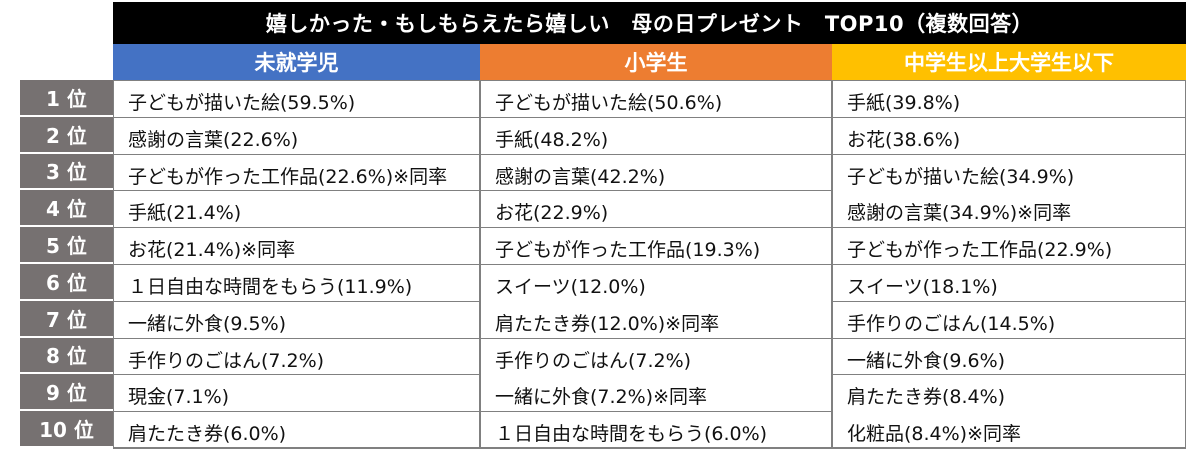 The width and height of the screenshot is (1200, 463). Describe the element at coordinates (296, 393) in the screenshot. I see `table-cell: 現金(7.1%)` at that location.